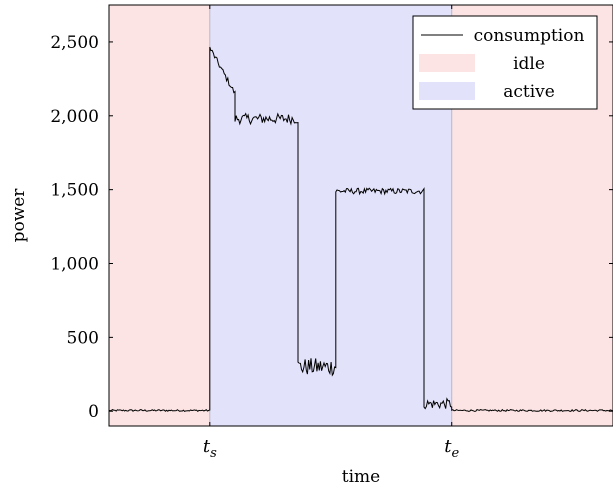 The height and width of the screenshot is (490, 613). What do you see at coordinates (505, 62) in the screenshot?
I see `legend: consumption idle active` at bounding box center [505, 62].